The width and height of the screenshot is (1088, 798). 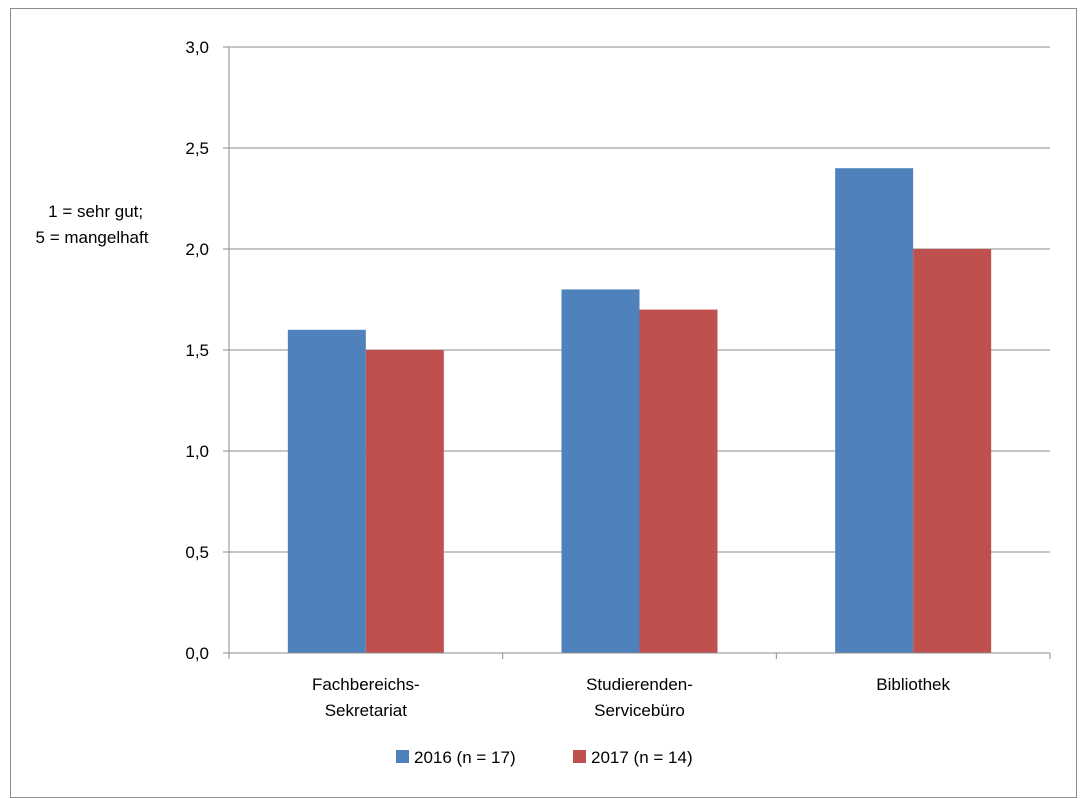 What do you see at coordinates (197, 249) in the screenshot?
I see `y-tick-label: 2,0` at bounding box center [197, 249].